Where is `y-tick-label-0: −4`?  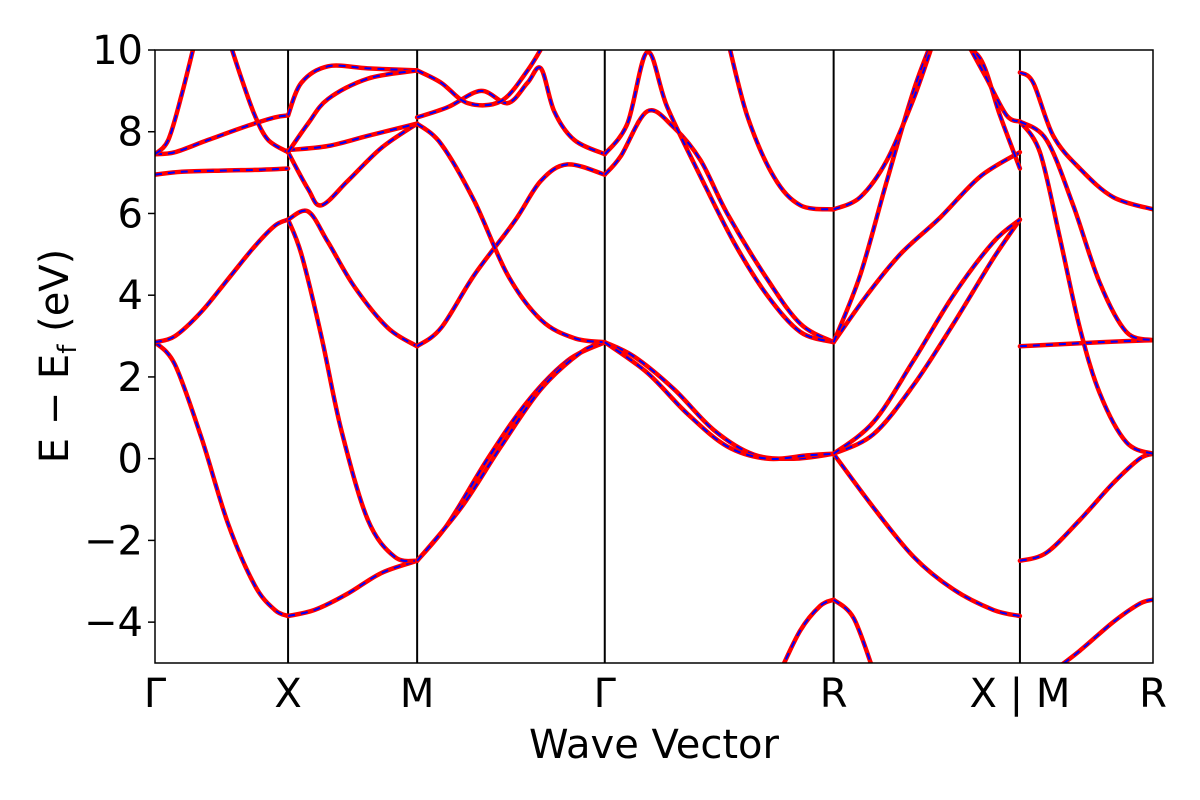 y-tick-label-0: −4 is located at coordinates (113, 623).